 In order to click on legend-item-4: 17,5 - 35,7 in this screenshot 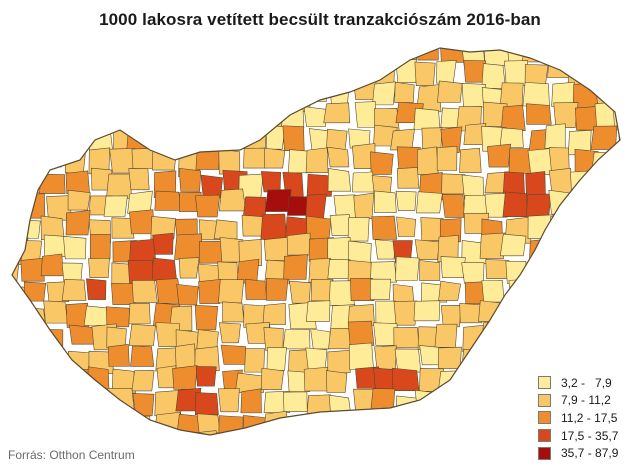, I will do `click(578, 436)`.